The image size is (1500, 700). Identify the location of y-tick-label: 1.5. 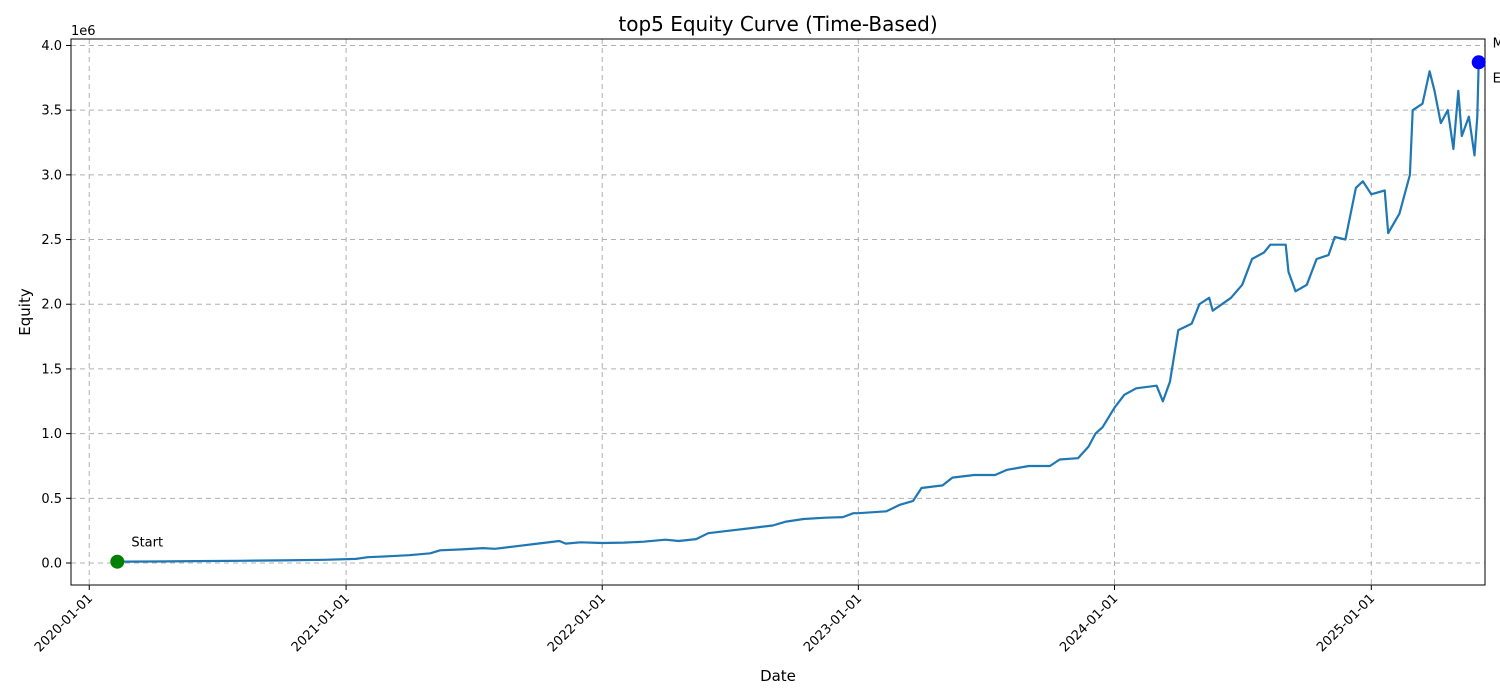
(51, 369).